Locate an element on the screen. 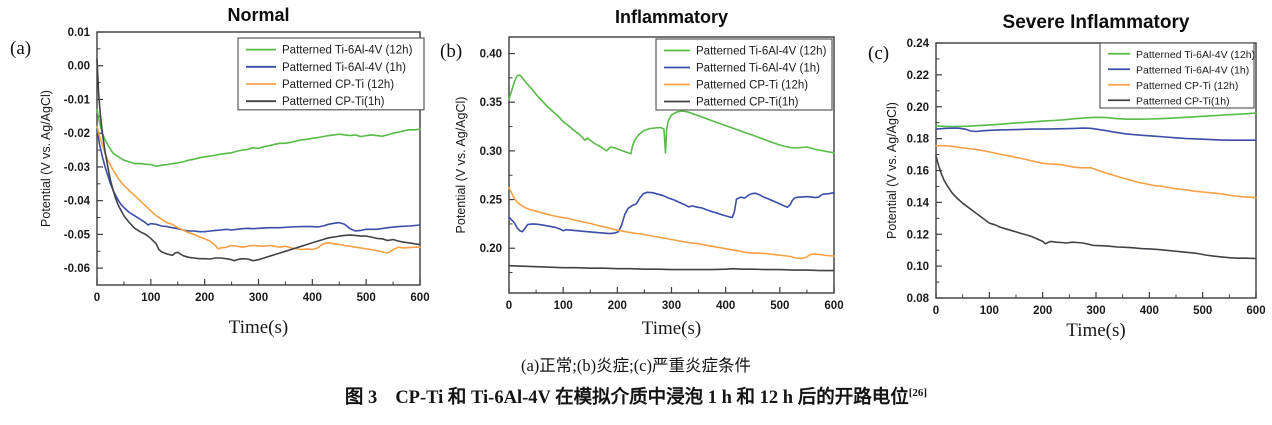 The width and height of the screenshot is (1272, 425). figure-subcaption: (a)正常;(b)炎症;(c)严重炎症条件 is located at coordinates (636, 365).